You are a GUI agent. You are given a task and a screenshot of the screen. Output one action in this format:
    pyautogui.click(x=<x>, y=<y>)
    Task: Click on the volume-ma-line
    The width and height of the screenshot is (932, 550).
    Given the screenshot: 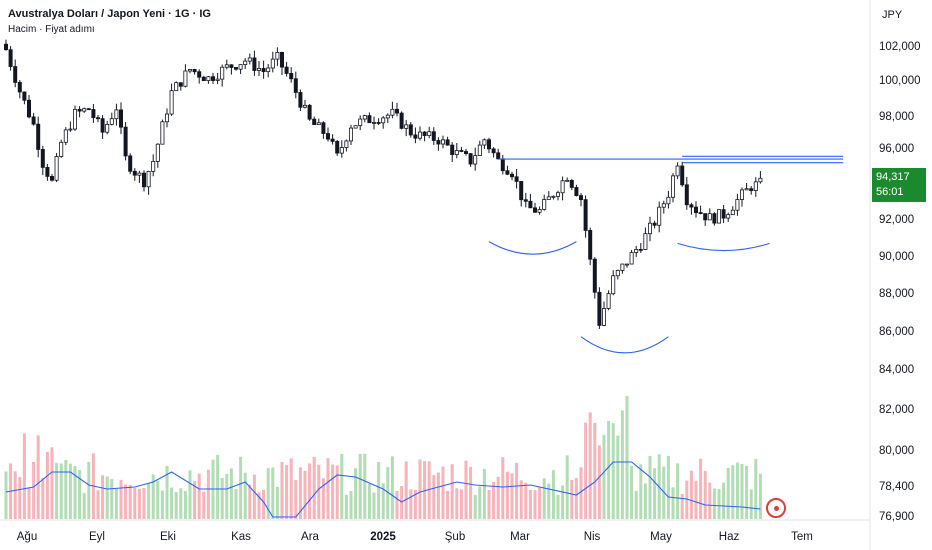 What is the action you would take?
    pyautogui.click(x=383, y=489)
    